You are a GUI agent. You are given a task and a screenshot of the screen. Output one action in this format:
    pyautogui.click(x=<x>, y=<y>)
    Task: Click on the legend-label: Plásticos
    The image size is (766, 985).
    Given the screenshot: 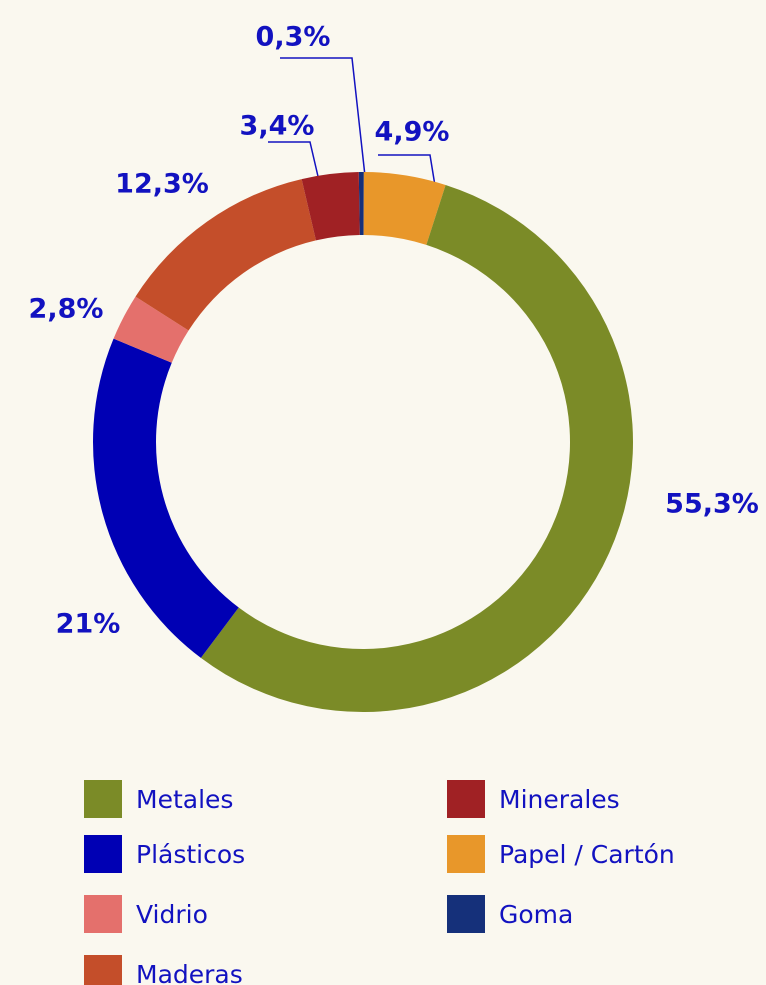 What is the action you would take?
    pyautogui.click(x=190, y=854)
    